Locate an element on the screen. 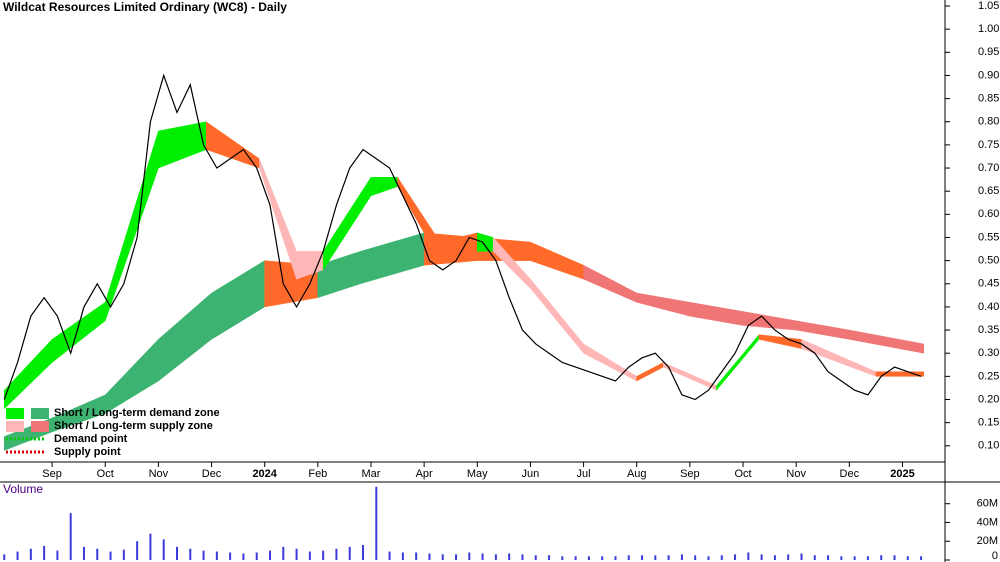  x-tick-label: Aug is located at coordinates (637, 474).